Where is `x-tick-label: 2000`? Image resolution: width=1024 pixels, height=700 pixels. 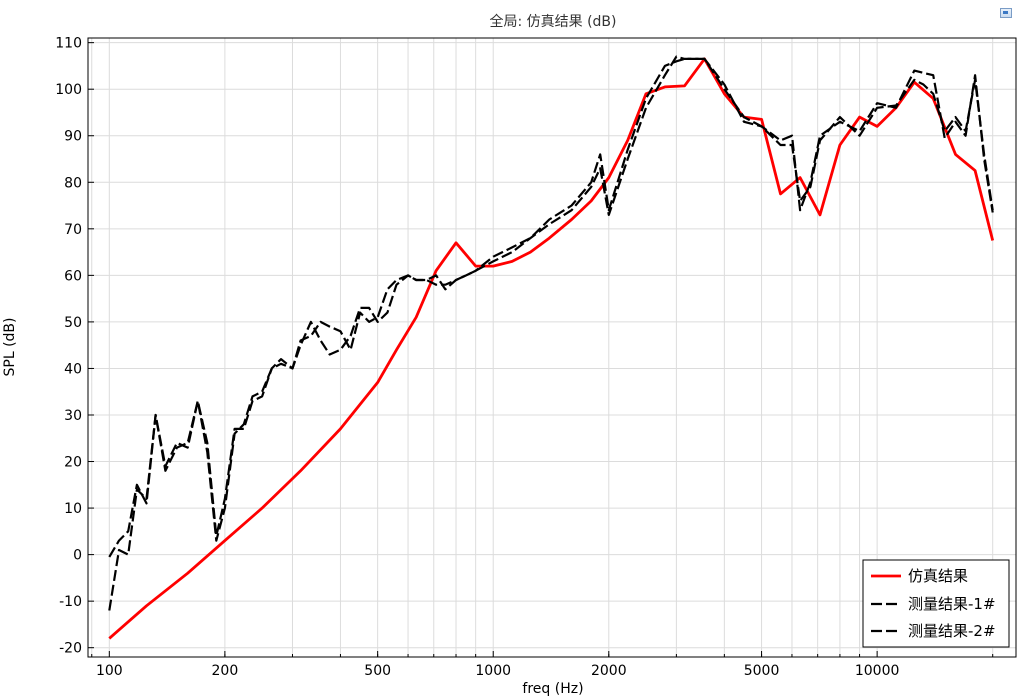
x-tick-label: 2000 is located at coordinates (609, 671).